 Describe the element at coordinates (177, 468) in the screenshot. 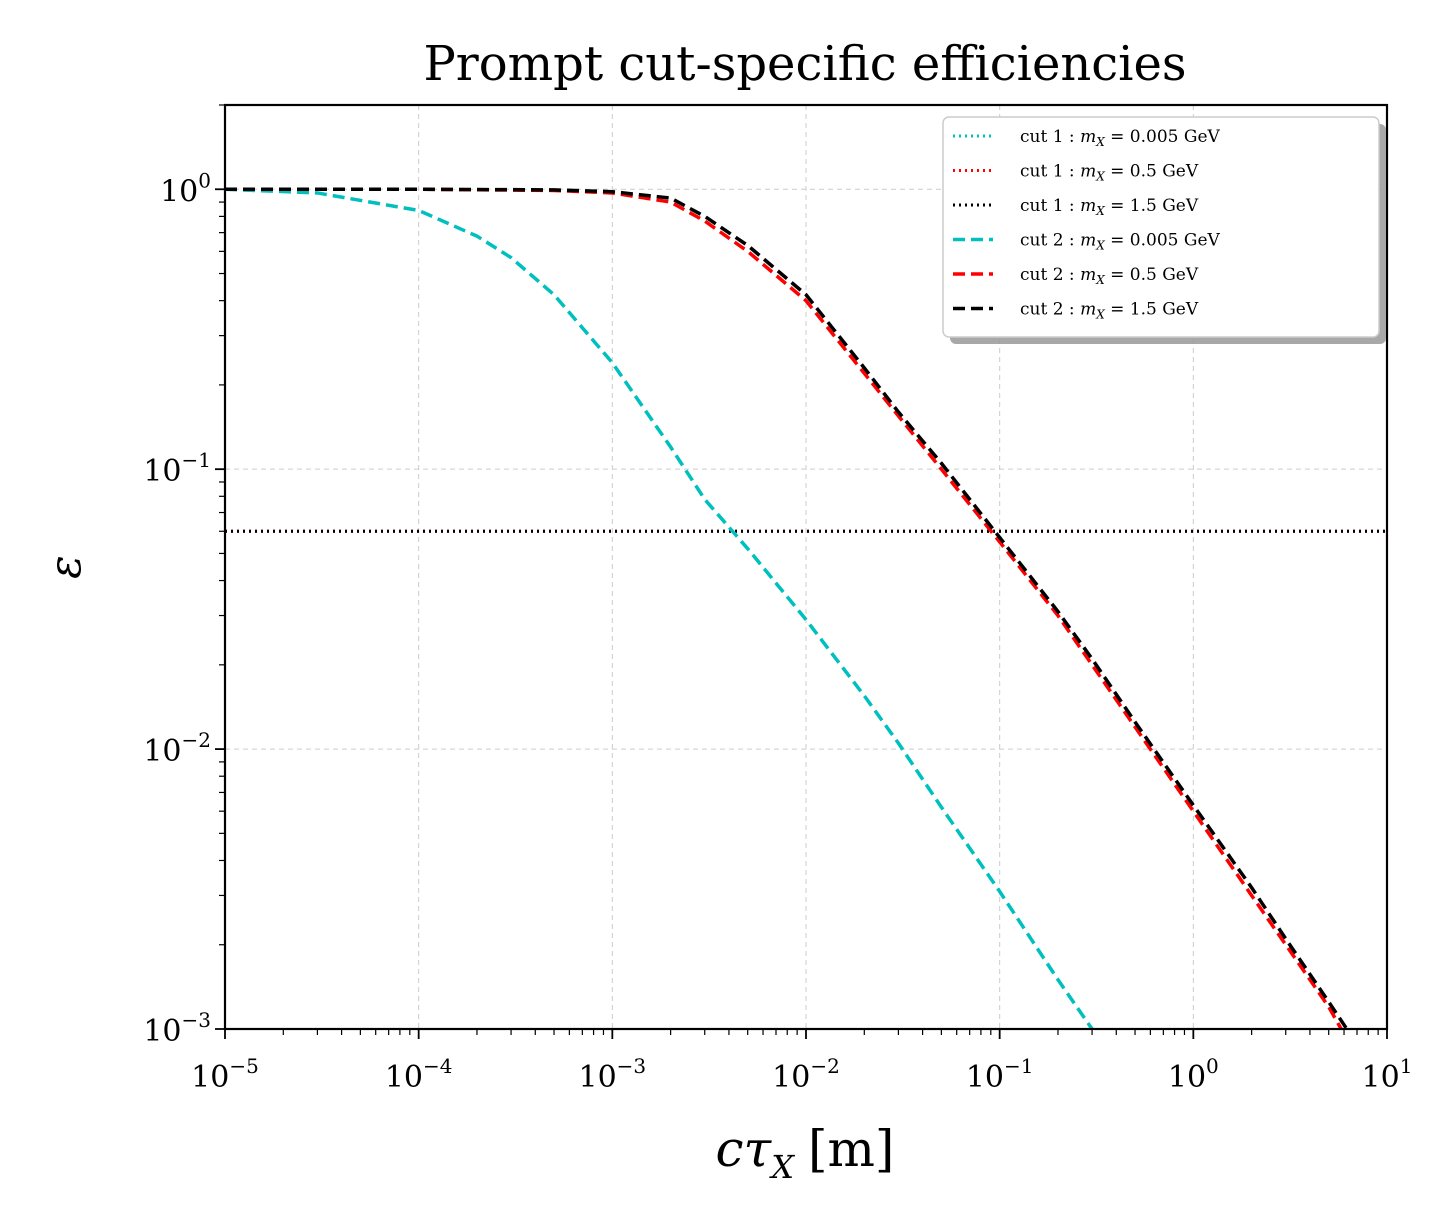

I see `y-tick-label: 10⁻¹` at that location.